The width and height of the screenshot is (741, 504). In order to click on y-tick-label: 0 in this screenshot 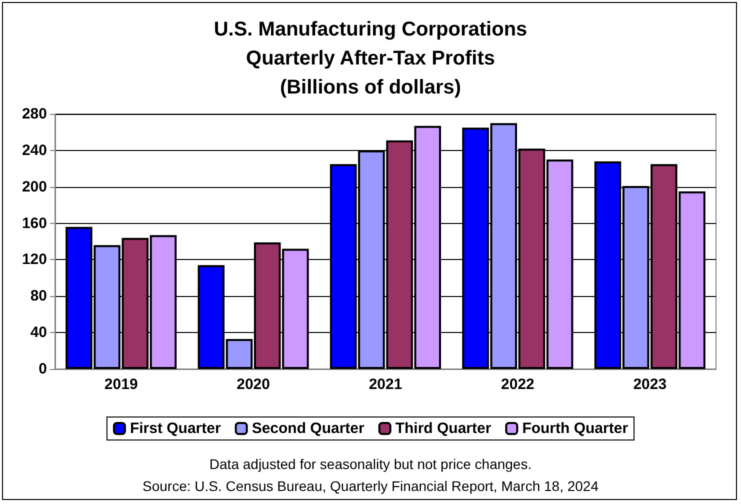, I will do `click(42, 369)`.